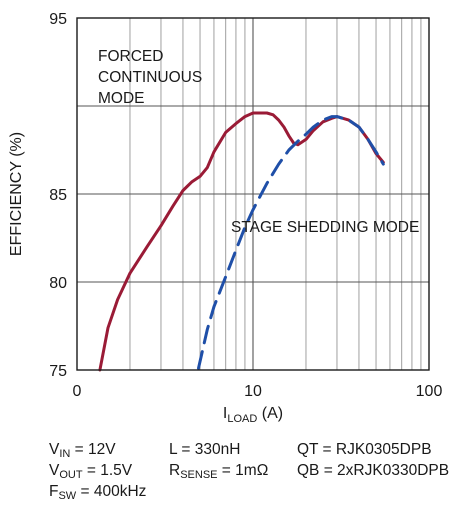 This screenshot has height=510, width=461. I want to click on x-axis-label-main: I, so click(225, 413).